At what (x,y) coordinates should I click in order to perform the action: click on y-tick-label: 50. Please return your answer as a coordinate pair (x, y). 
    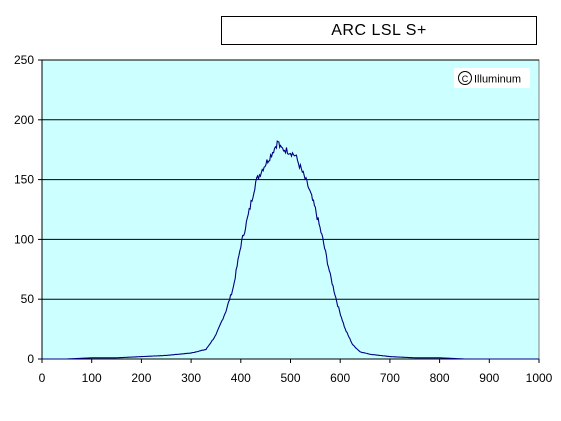
    Looking at the image, I should click on (28, 299).